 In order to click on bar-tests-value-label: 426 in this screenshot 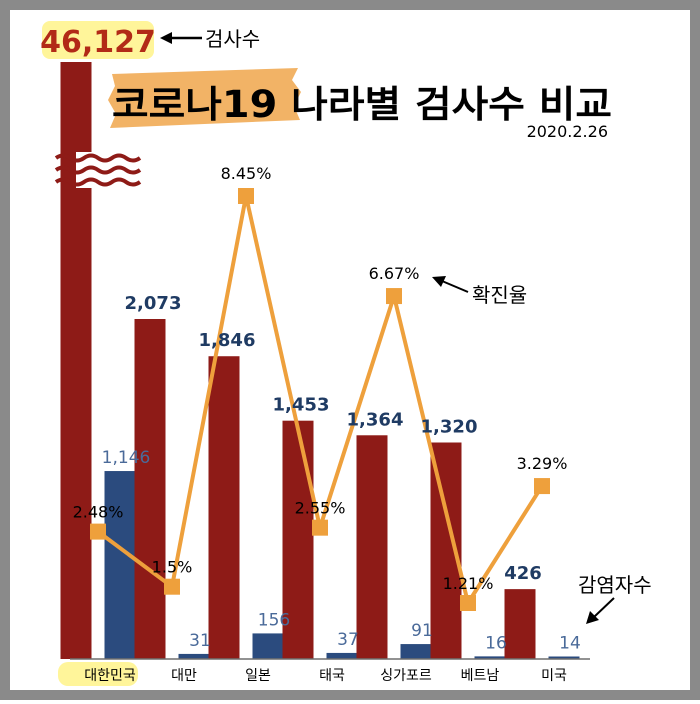, I will do `click(523, 573)`.